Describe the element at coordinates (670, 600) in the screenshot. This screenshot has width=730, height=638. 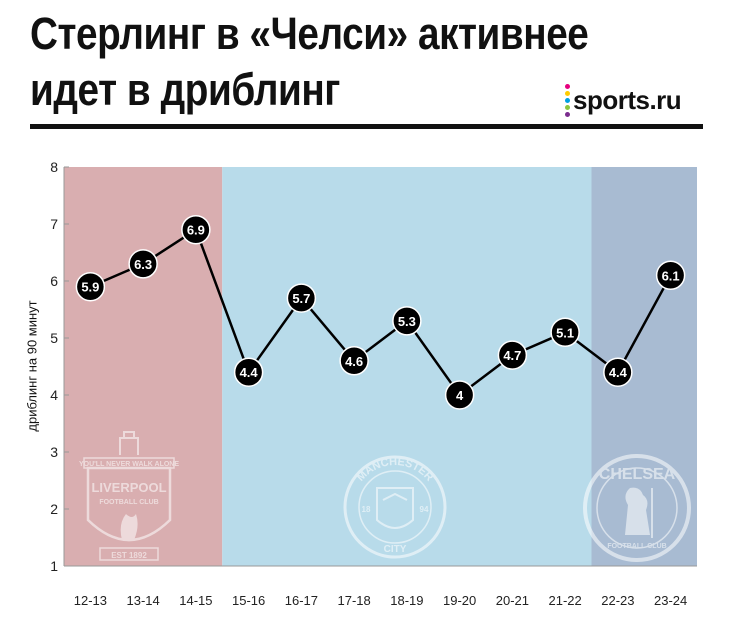
I see `x-tick-label: 23-24` at that location.